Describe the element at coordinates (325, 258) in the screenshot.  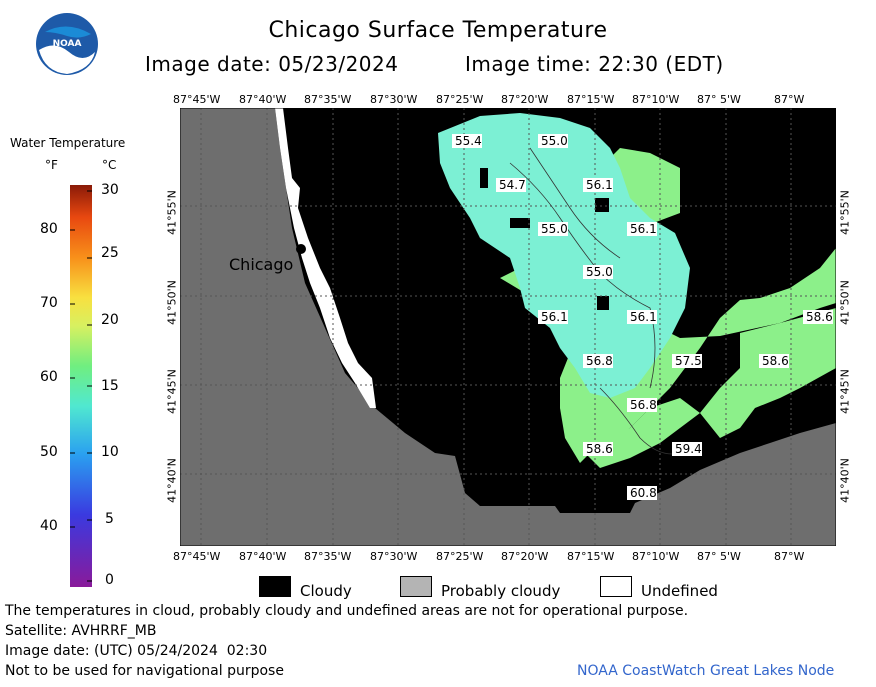
I see `undefined-strip` at that location.